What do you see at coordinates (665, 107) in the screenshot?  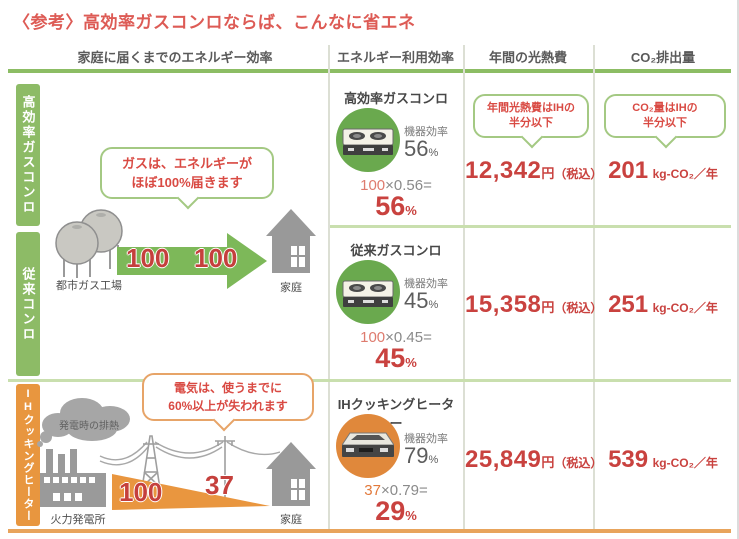 I see `co2-bubble-line1: CO₂量はIHの` at bounding box center [665, 107].